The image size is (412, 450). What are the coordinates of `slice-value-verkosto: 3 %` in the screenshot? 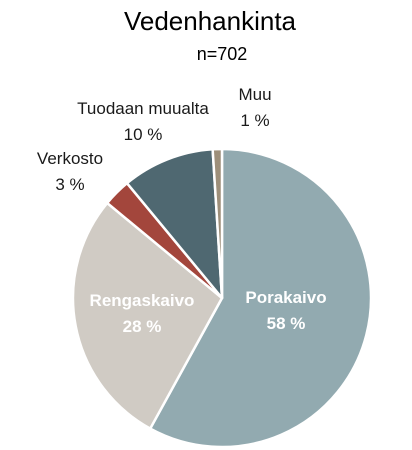 It's located at (69, 184).